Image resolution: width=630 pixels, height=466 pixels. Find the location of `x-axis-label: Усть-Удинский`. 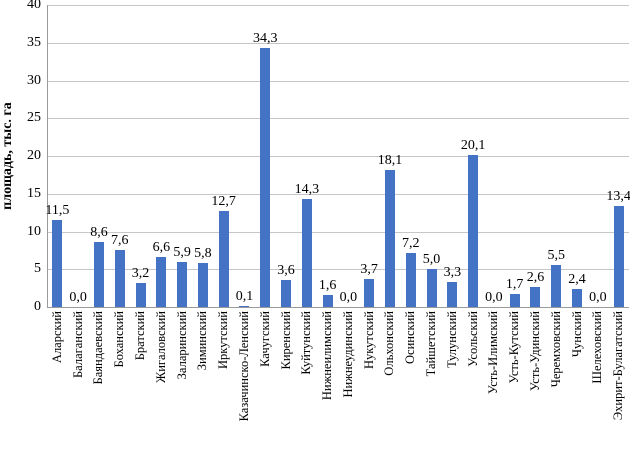

x-axis-label: Усть-Удинский is located at coordinates (534, 351).